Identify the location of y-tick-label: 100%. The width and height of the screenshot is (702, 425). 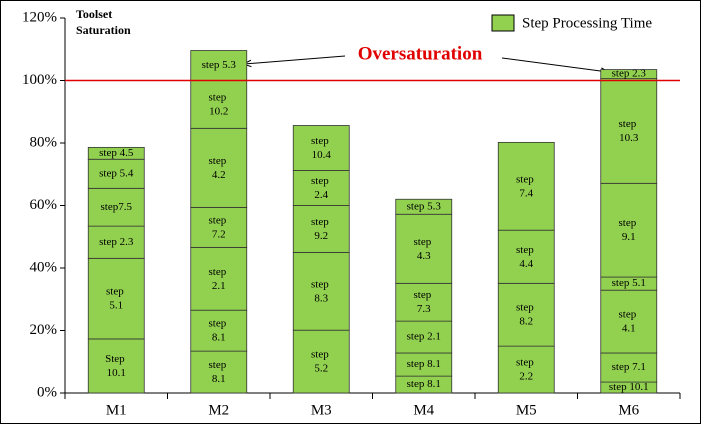
(39, 80).